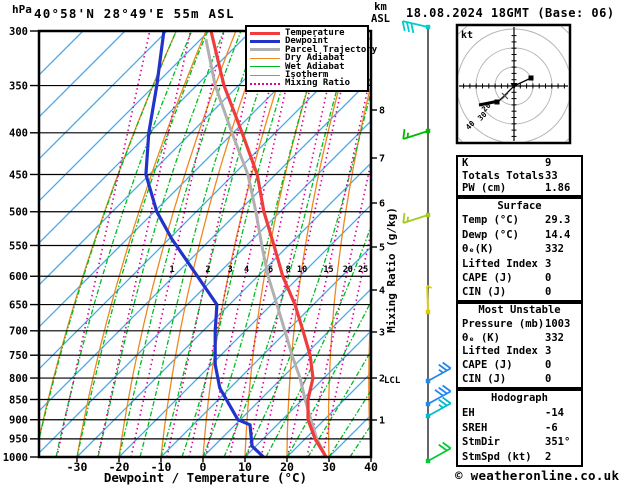 The width and height of the screenshot is (629, 486). I want to click on stat-value: 2, so click(548, 457).